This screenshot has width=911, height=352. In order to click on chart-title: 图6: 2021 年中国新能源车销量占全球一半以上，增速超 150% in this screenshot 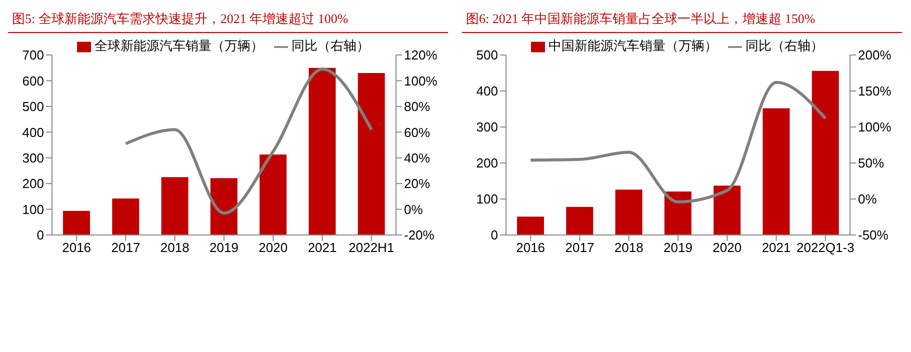, I will do `click(682, 20)`.